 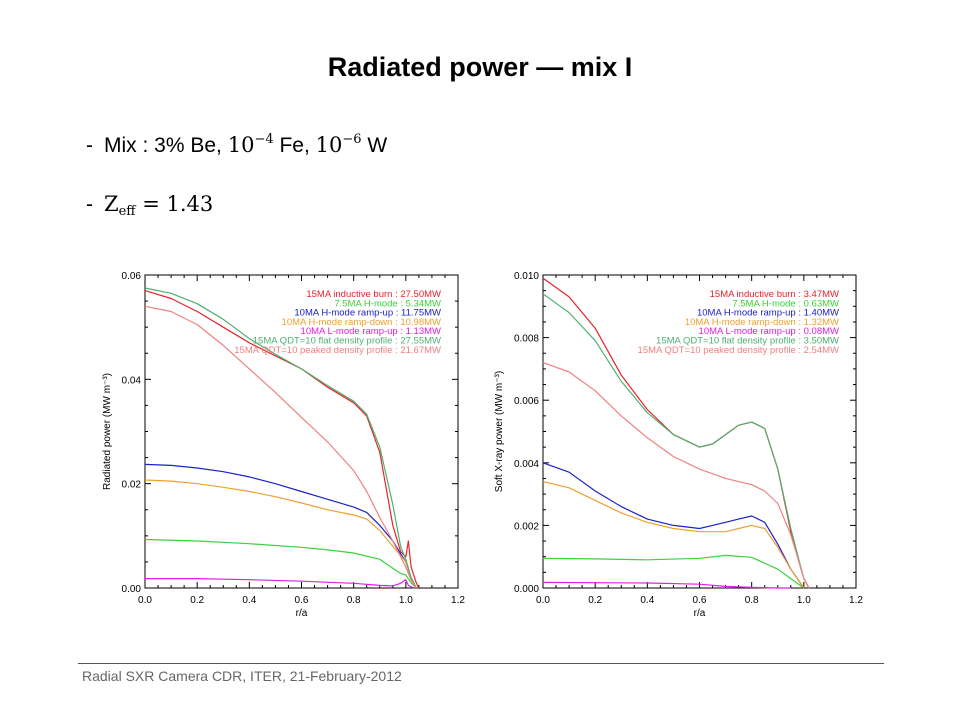 I want to click on chart1-legend-entry: 7.5MA H-mode : 5.34MW, so click(x=387, y=303).